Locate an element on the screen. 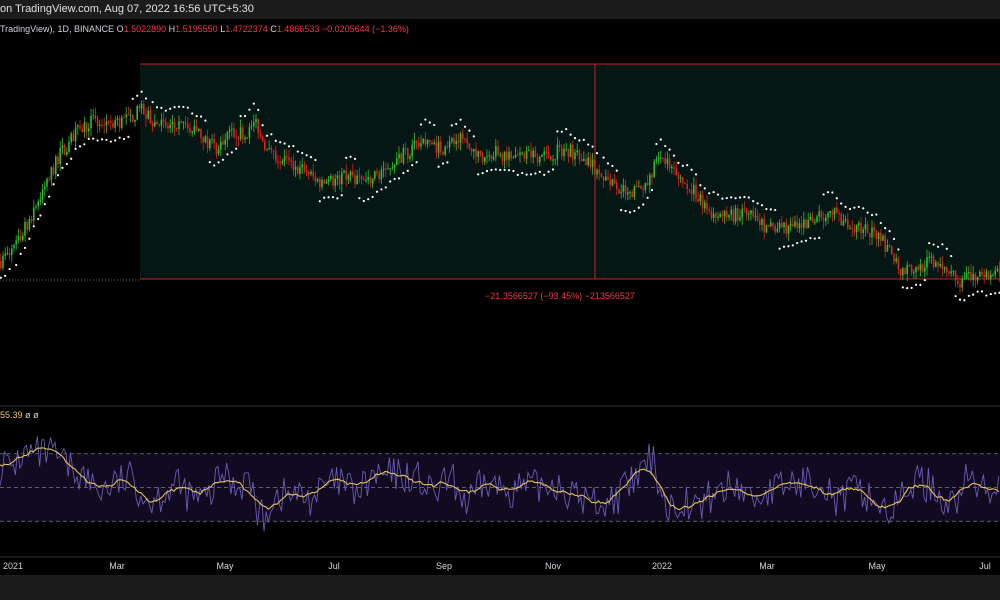  symbol-info: TradingView), 1D, BINANCE is located at coordinates (57, 29).